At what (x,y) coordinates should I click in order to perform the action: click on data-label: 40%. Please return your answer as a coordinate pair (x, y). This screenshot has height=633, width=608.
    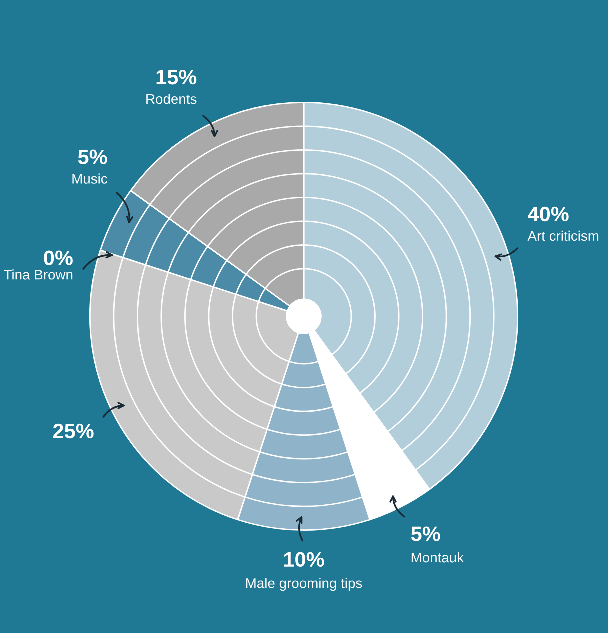
    Looking at the image, I should click on (548, 214).